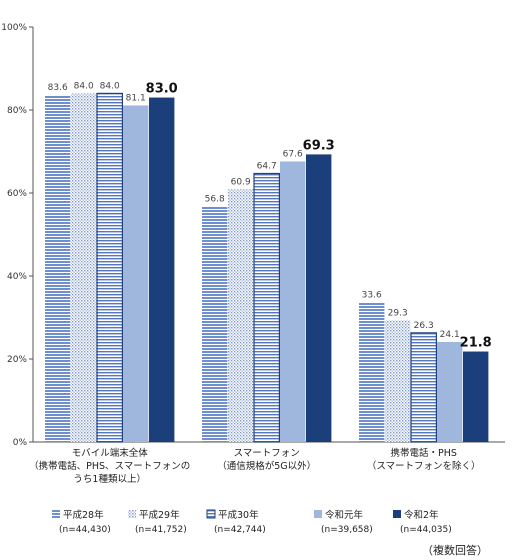 The width and height of the screenshot is (512, 560). Describe the element at coordinates (17, 111) in the screenshot. I see `y-tick-label: 80%` at that location.